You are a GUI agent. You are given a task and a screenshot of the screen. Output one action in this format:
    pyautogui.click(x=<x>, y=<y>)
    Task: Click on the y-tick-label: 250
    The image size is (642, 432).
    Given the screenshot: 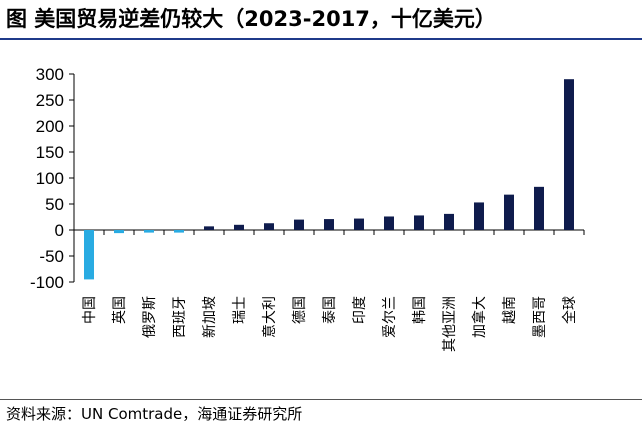 What is the action you would take?
    pyautogui.click(x=50, y=100)
    